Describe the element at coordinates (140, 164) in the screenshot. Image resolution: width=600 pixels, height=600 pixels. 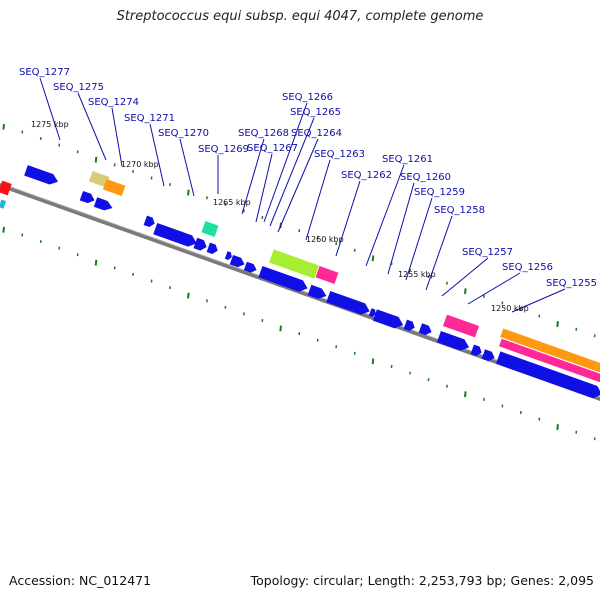
I see `kbp-label: 1270 kbp` at that location.